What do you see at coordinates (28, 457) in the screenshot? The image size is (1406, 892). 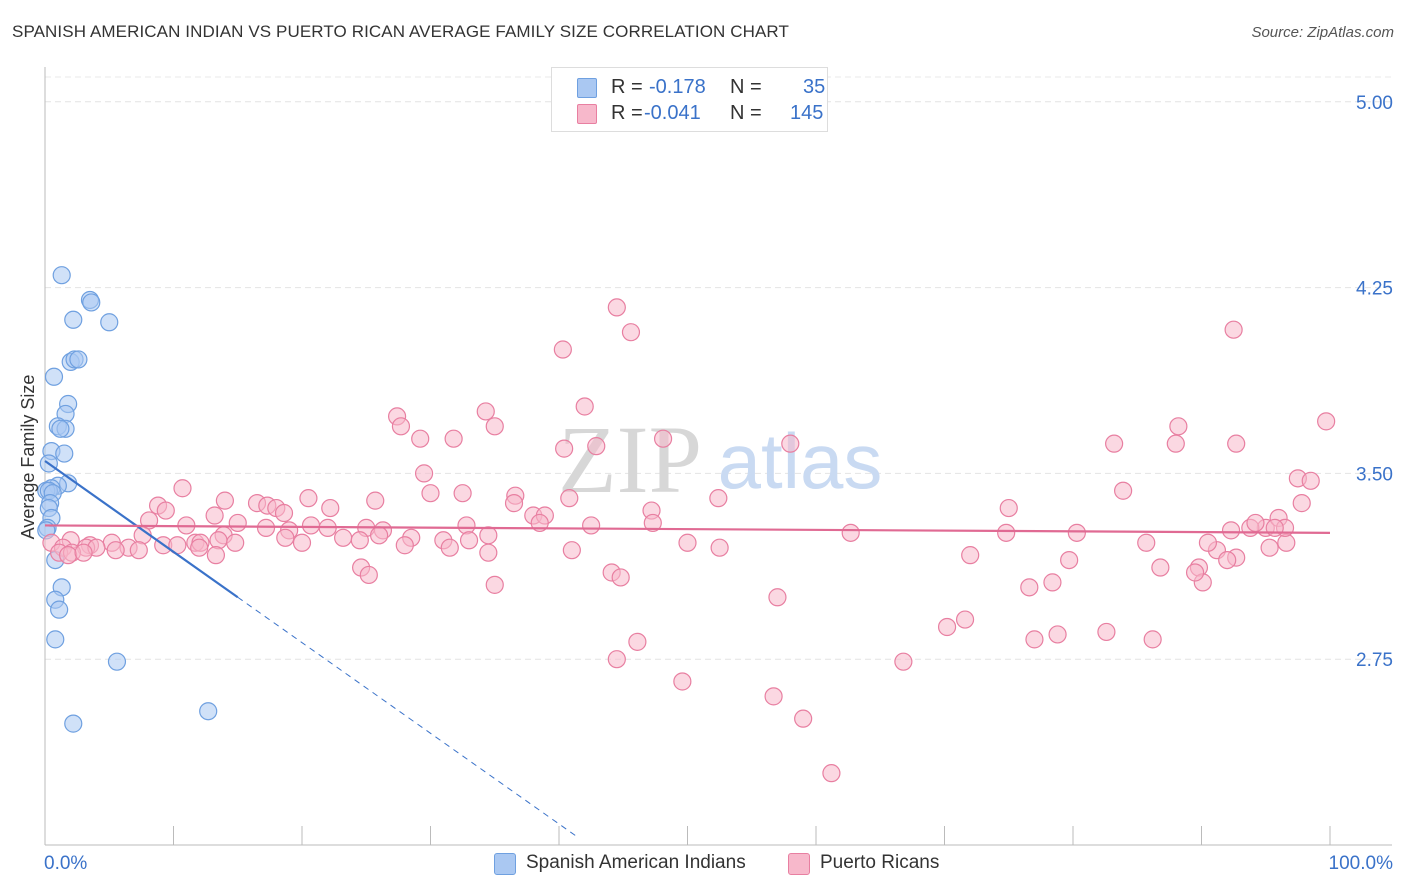 I see `y-axis-title: Average Family Size` at bounding box center [28, 457].